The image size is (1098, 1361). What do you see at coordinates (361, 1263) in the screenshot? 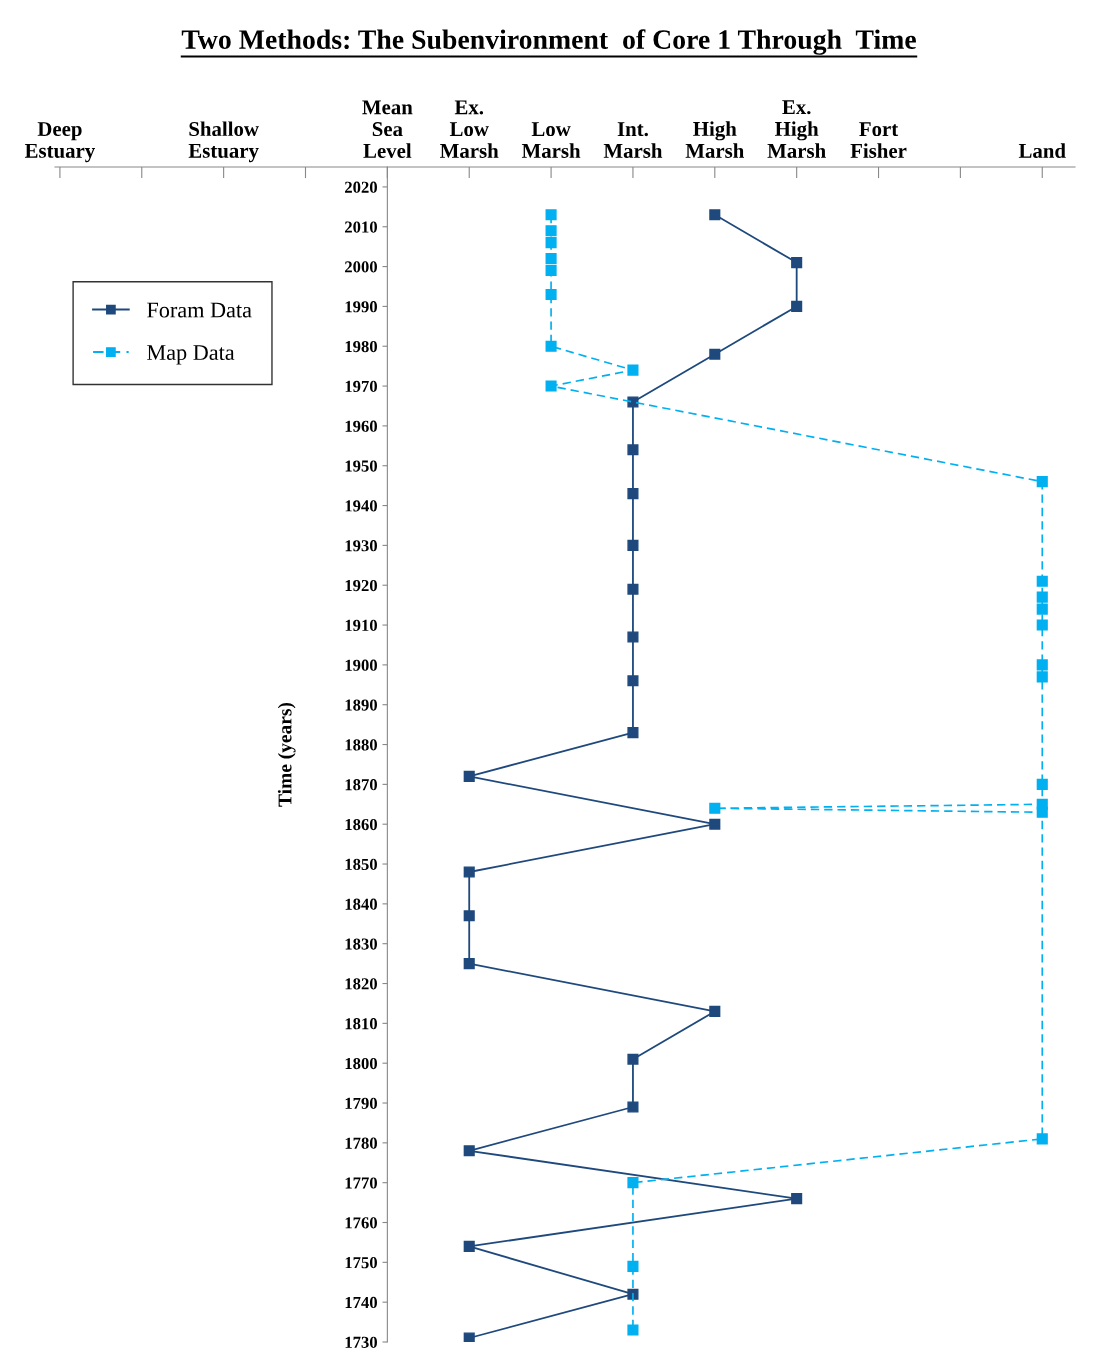
I see `y-tick-label: 1750` at bounding box center [361, 1263].